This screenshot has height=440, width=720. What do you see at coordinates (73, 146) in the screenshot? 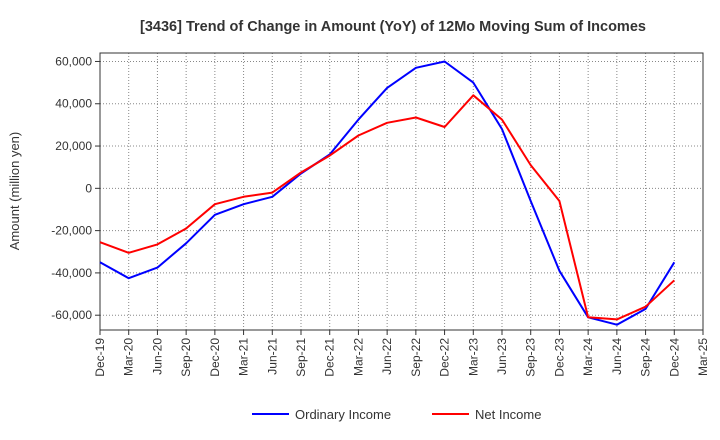
I see `y-tick-label: 20,000` at bounding box center [73, 146].